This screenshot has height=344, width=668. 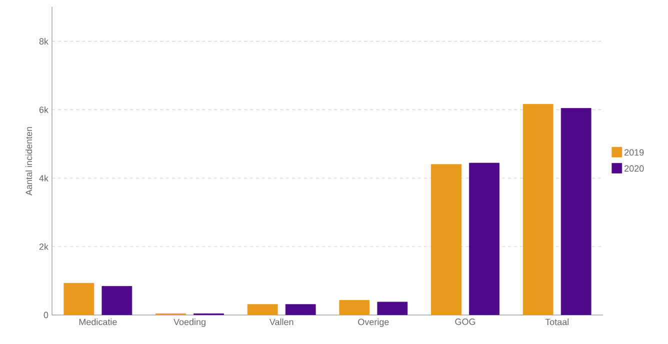 I want to click on y-tick-label: 6k, so click(x=43, y=109).